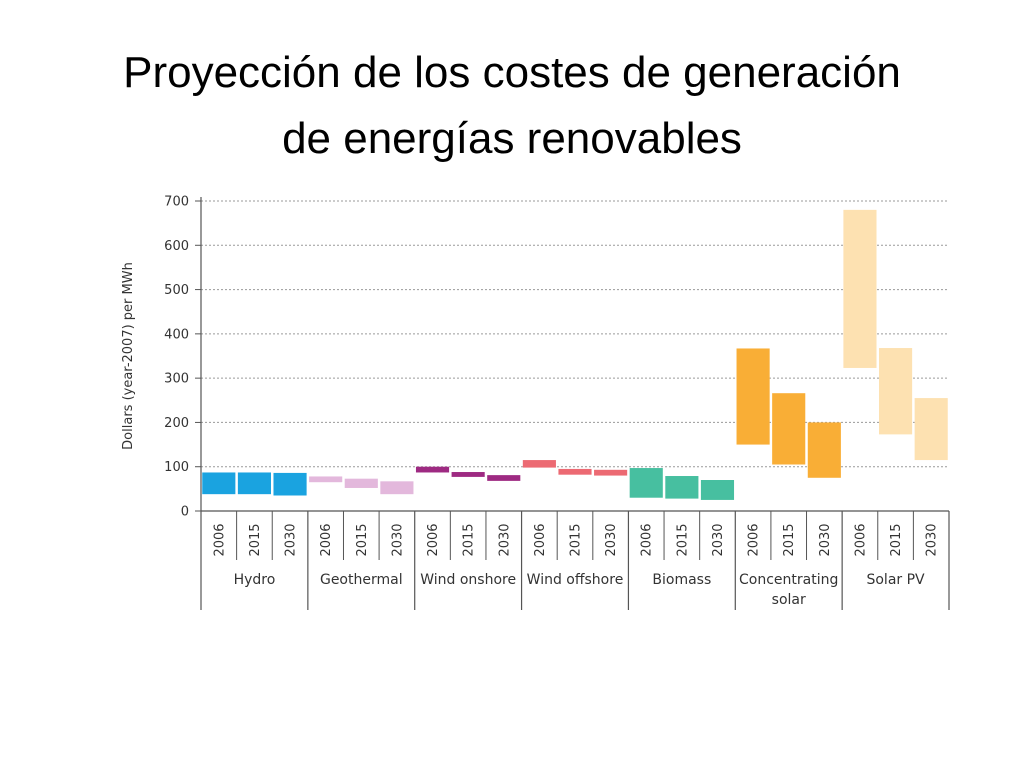 The height and width of the screenshot is (768, 1024). What do you see at coordinates (176, 379) in the screenshot?
I see `y-tick-label: 300` at bounding box center [176, 379].